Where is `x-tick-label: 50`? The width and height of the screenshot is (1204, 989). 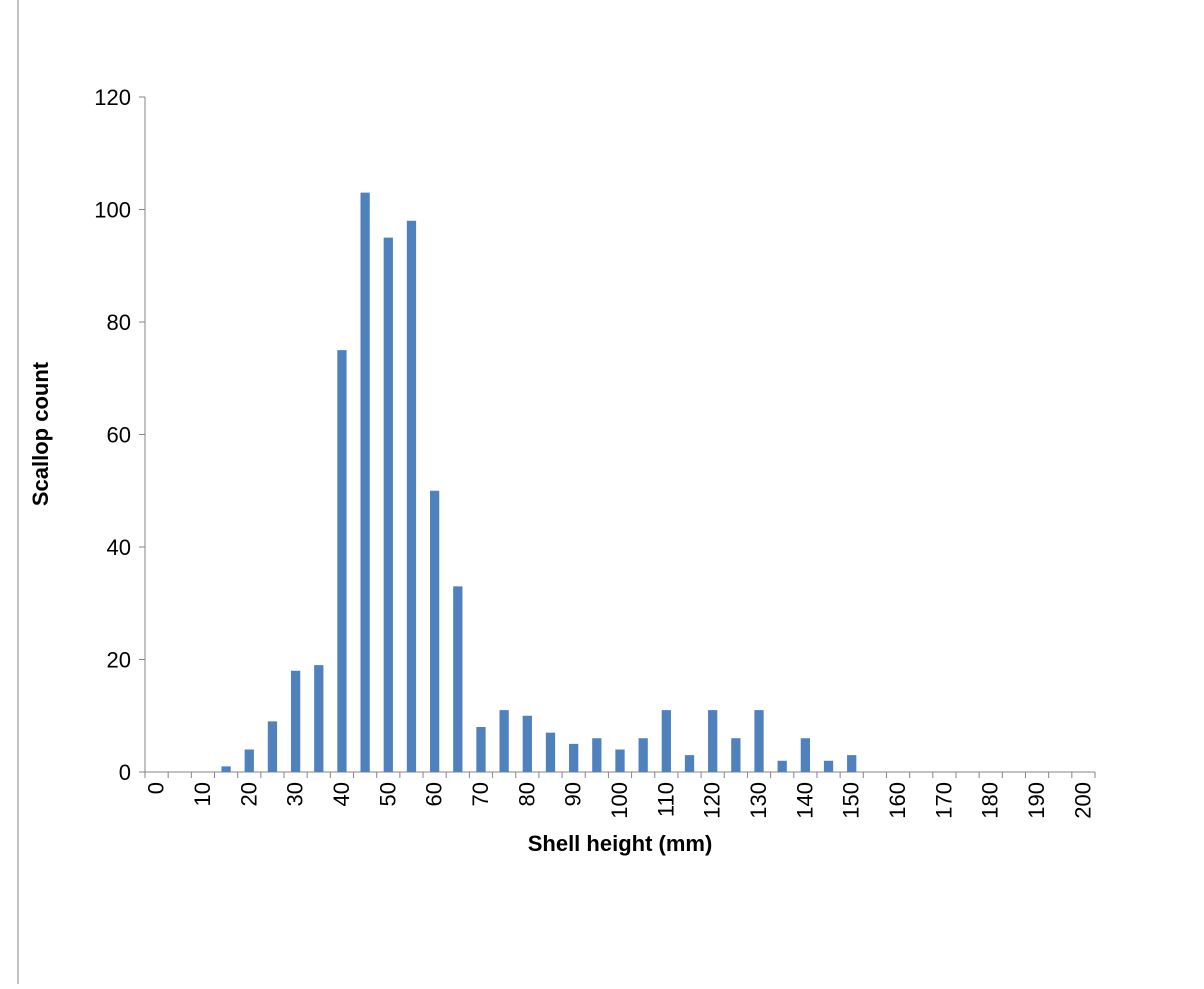
x-tick-label: 50 is located at coordinates (387, 794).